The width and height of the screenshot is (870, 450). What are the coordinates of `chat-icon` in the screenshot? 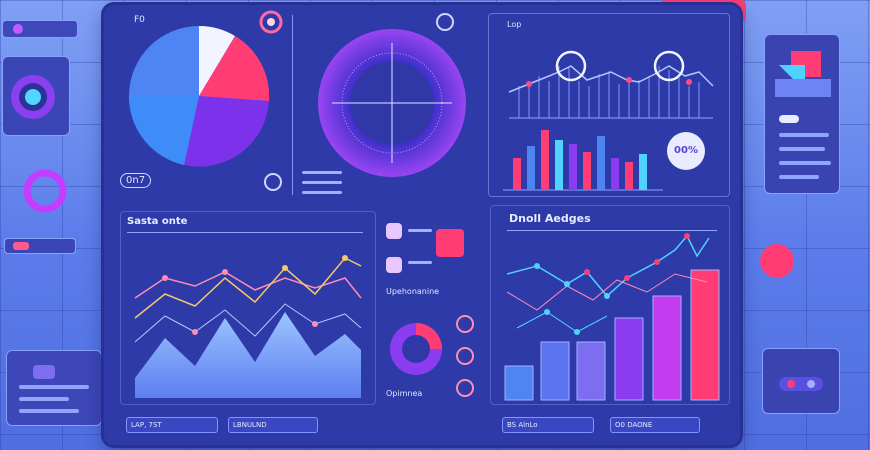 It's located at (801, 384).